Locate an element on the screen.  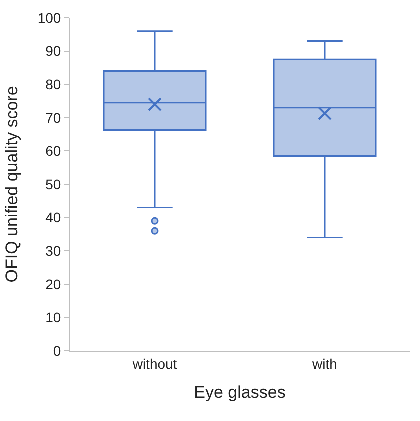
y-tick-label: 60 is located at coordinates (54, 151).